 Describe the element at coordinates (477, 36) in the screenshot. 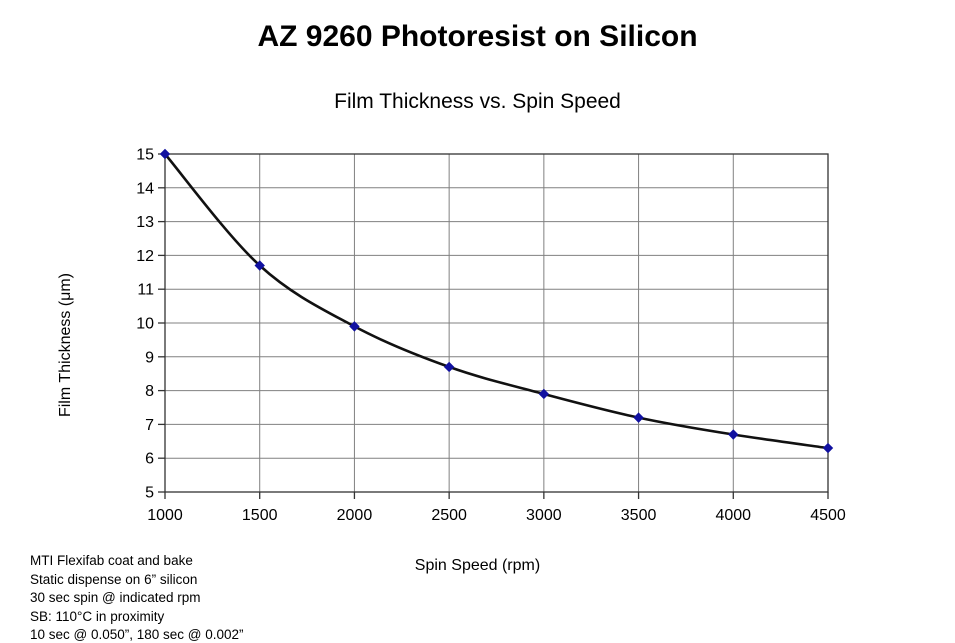

I see `chart-title: AZ 9260 Photoresist on Silicon` at that location.